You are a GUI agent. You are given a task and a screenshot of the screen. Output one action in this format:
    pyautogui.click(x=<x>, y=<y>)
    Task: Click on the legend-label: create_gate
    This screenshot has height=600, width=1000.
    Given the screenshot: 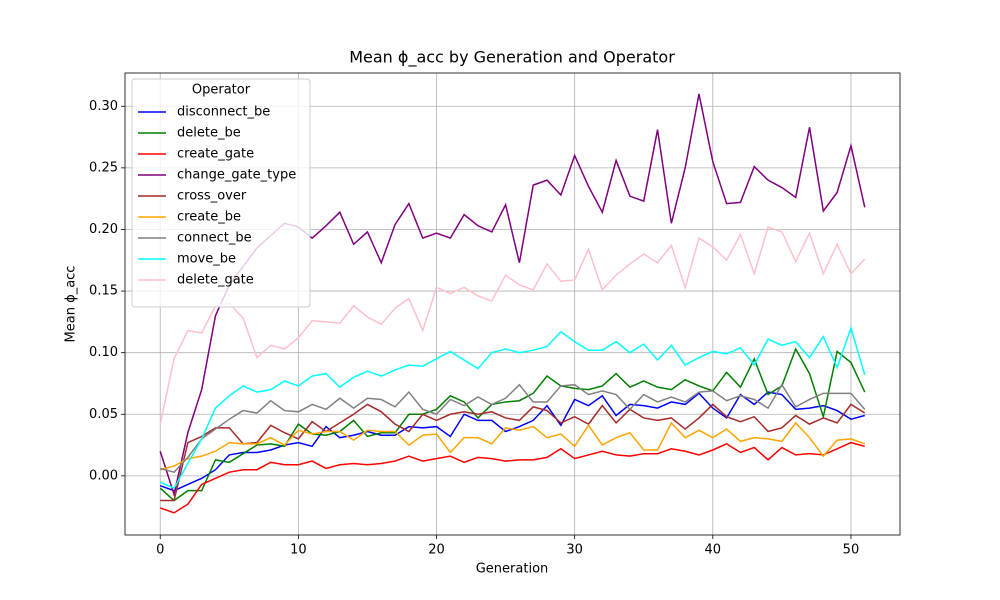 What is the action you would take?
    pyautogui.click(x=215, y=154)
    